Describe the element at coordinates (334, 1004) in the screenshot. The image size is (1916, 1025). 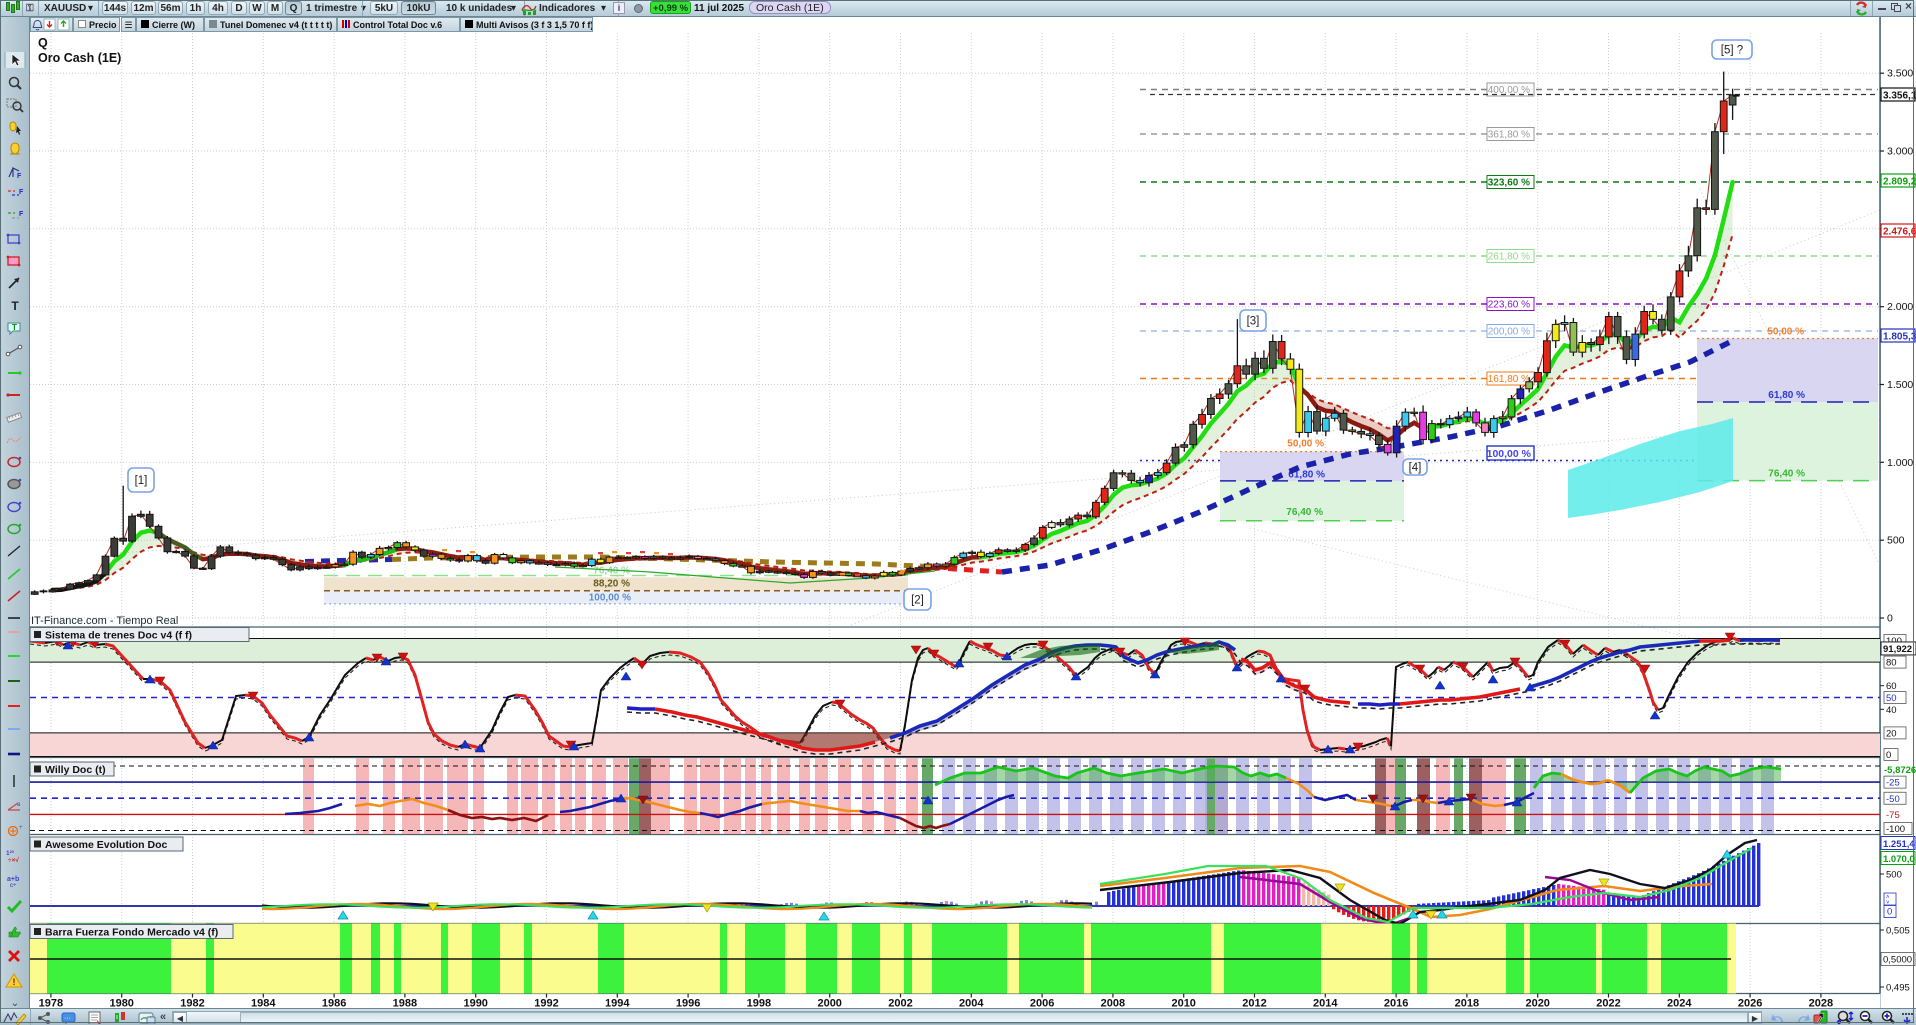
I see `svg-text: 1986` at that location.